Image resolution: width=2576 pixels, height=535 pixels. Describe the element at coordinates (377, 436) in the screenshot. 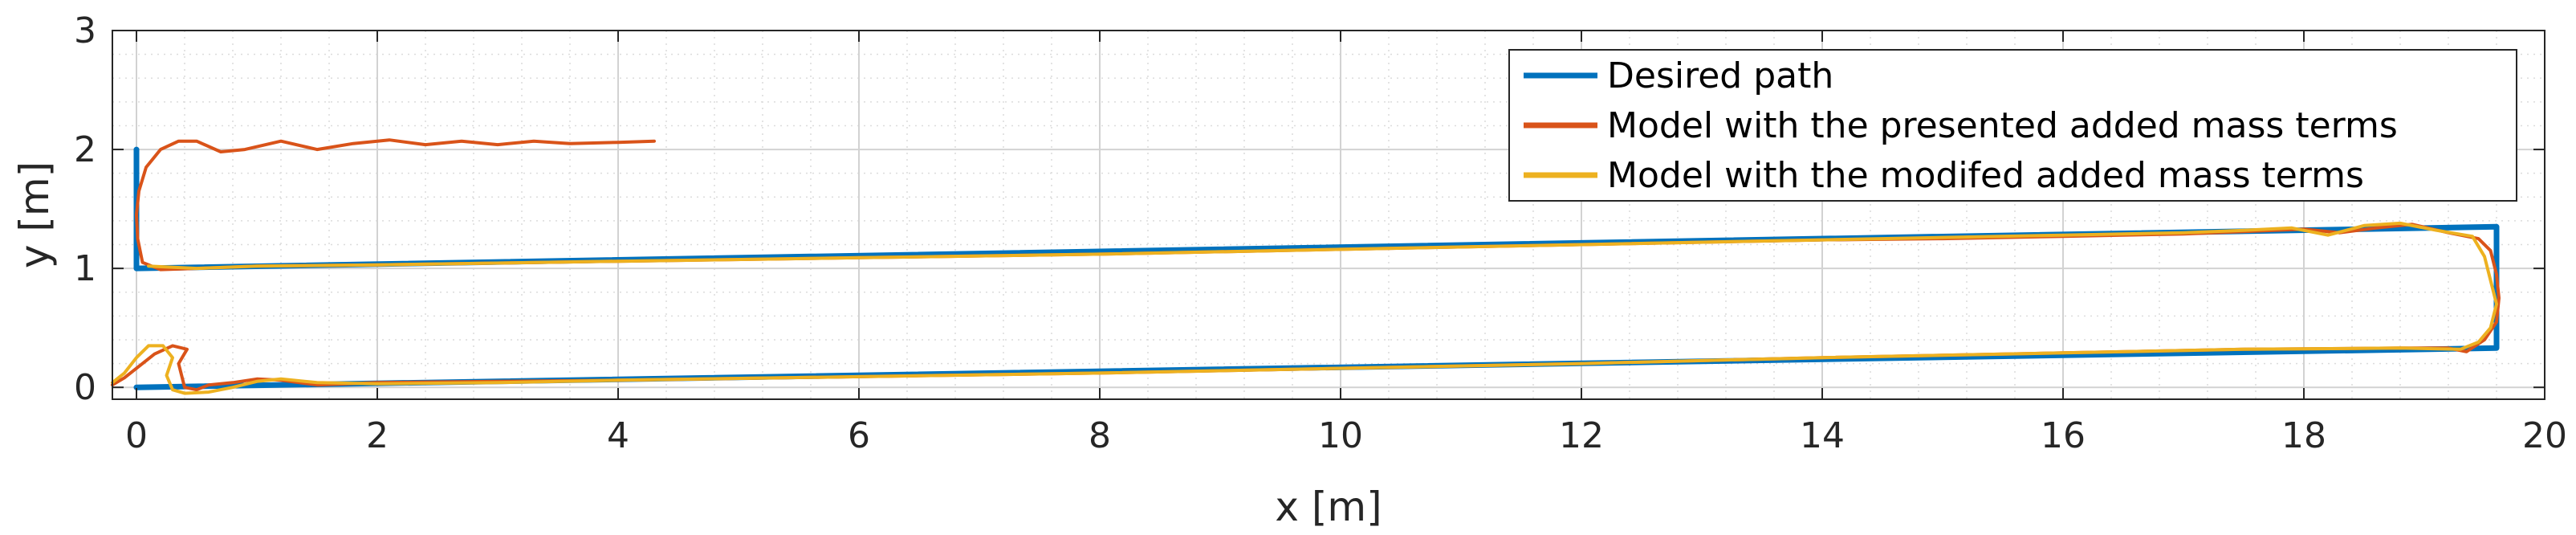

I see `x-tick-label: 2` at that location.